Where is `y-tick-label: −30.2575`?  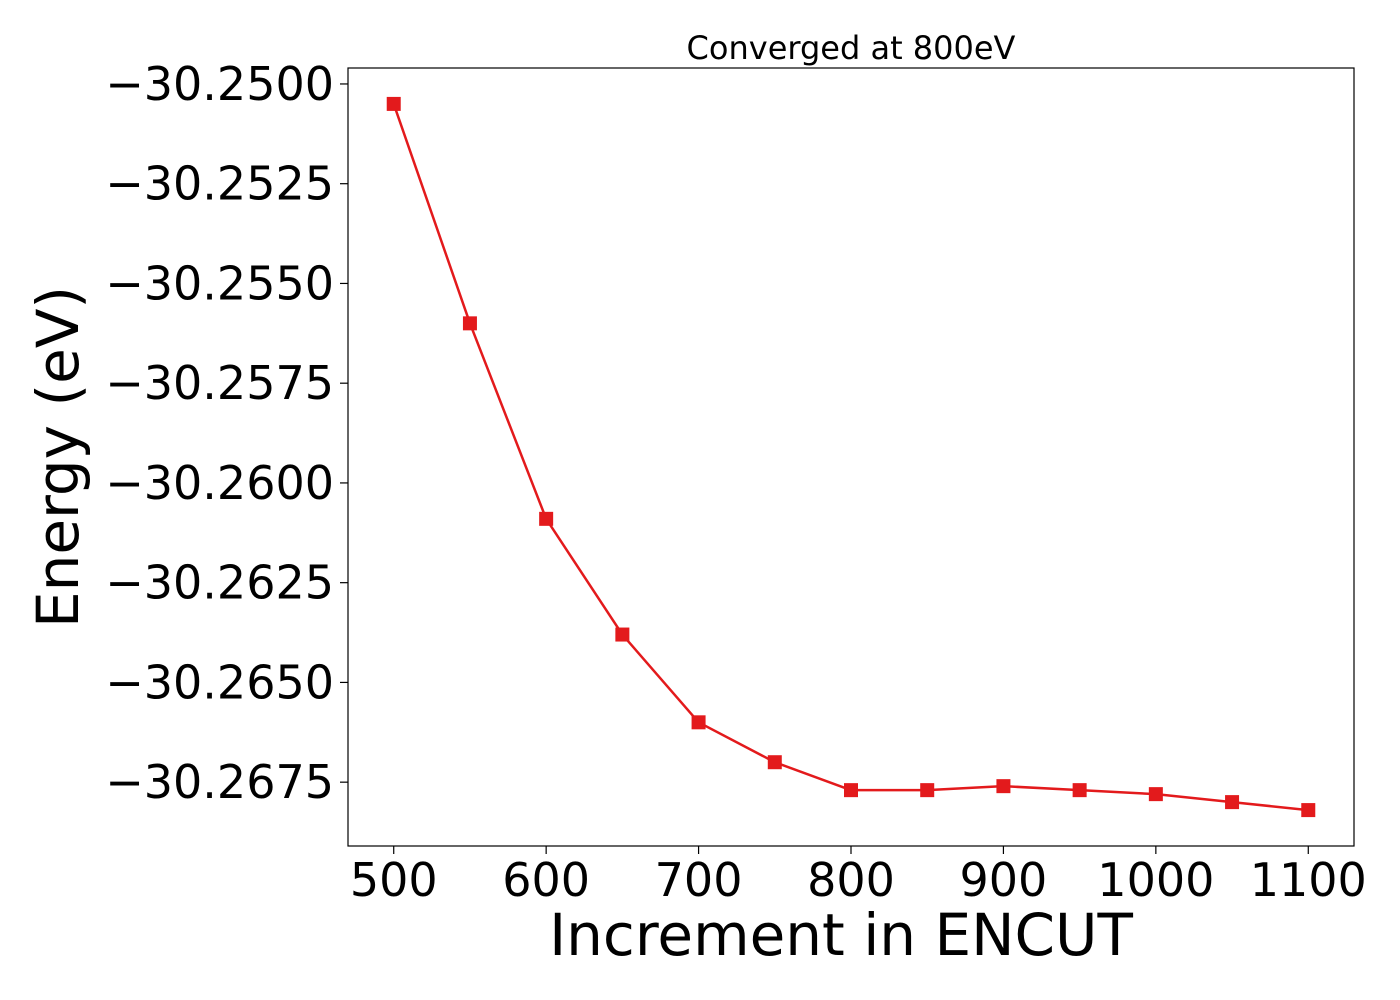 y-tick-label: −30.2575 is located at coordinates (219, 383).